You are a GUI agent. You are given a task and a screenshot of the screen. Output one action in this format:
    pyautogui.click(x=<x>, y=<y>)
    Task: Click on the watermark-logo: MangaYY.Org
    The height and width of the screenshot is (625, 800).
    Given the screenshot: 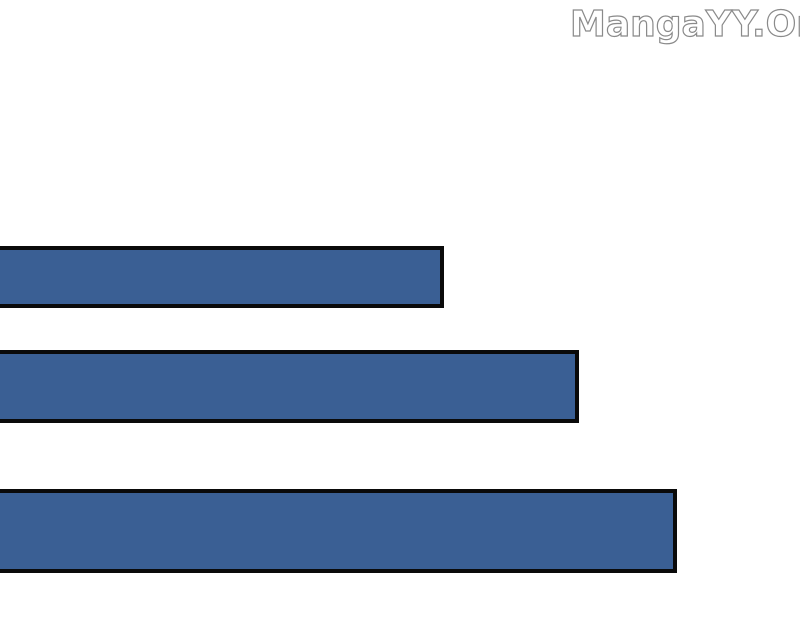 What is the action you would take?
    pyautogui.click(x=684, y=24)
    